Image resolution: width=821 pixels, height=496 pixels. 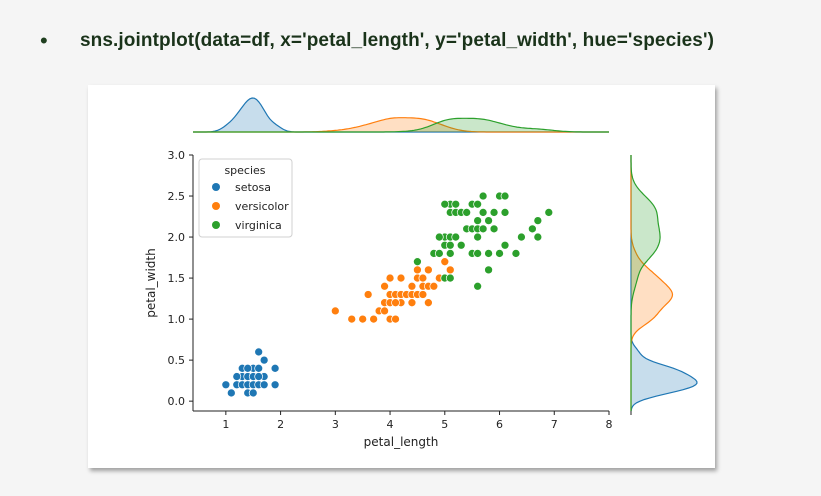 I want to click on top-kde-fill-versicolor, so click(x=401, y=124).